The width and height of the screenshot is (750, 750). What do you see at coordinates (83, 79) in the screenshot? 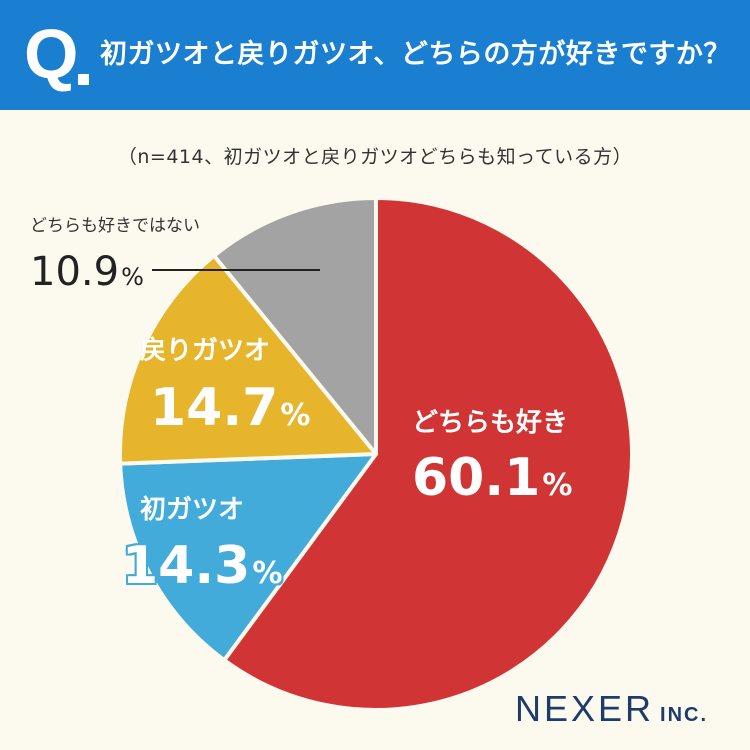
I see `q-dot` at bounding box center [83, 79].